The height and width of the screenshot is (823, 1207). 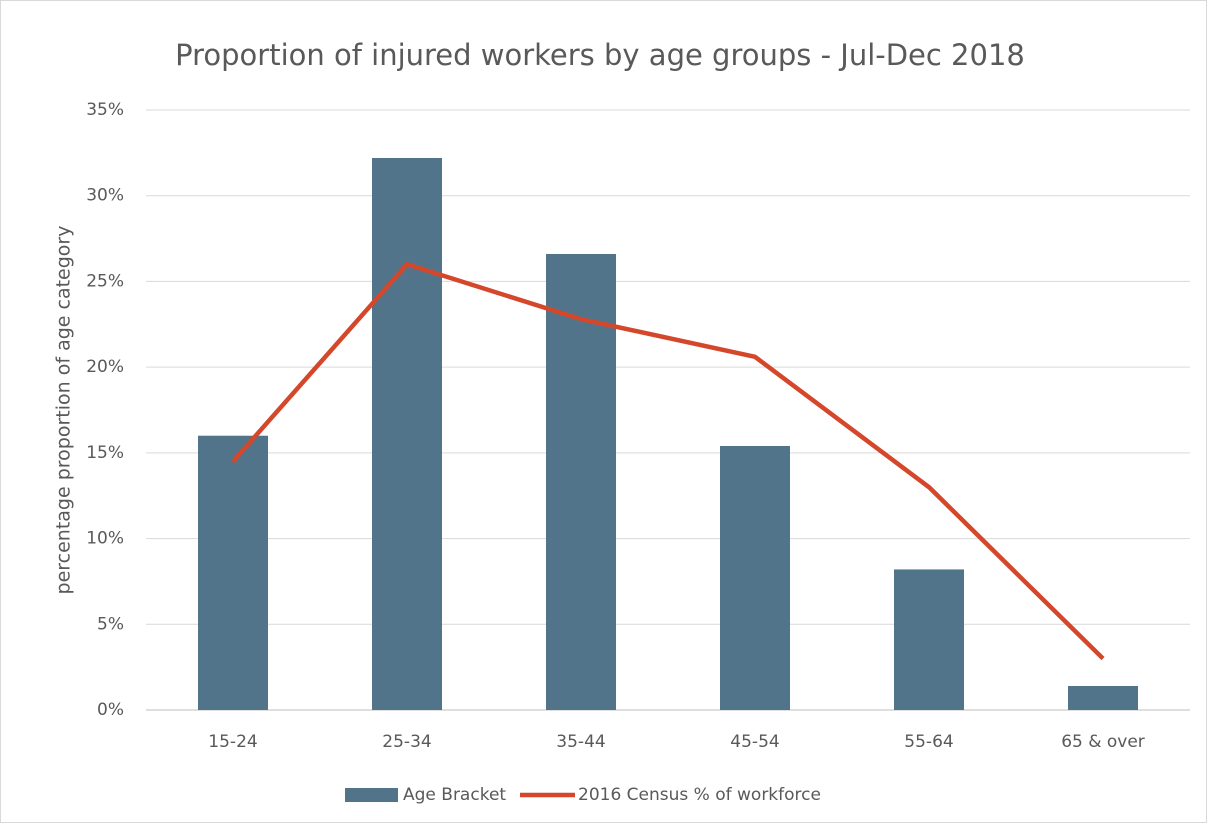 I want to click on x-tick-label: 65 & over, so click(x=1103, y=742).